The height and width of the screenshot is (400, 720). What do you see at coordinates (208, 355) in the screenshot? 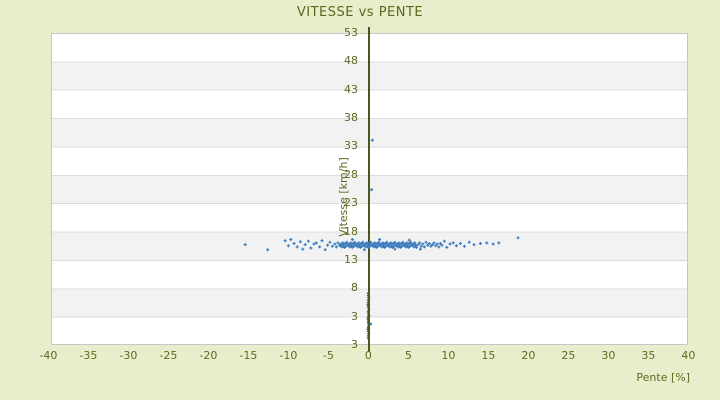
I see `x-tick-label: -20` at bounding box center [208, 355].